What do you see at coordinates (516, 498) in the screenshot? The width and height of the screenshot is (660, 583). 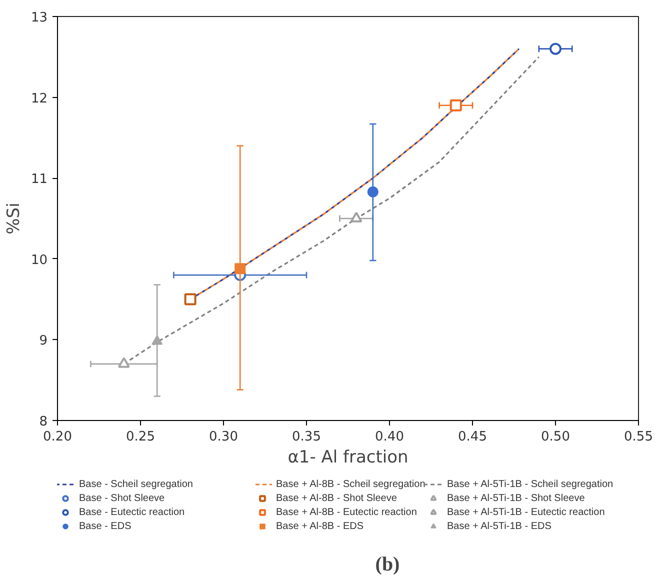 I see `legend-label: Base + Al-5Ti-1B - Shot Sleeve` at bounding box center [516, 498].